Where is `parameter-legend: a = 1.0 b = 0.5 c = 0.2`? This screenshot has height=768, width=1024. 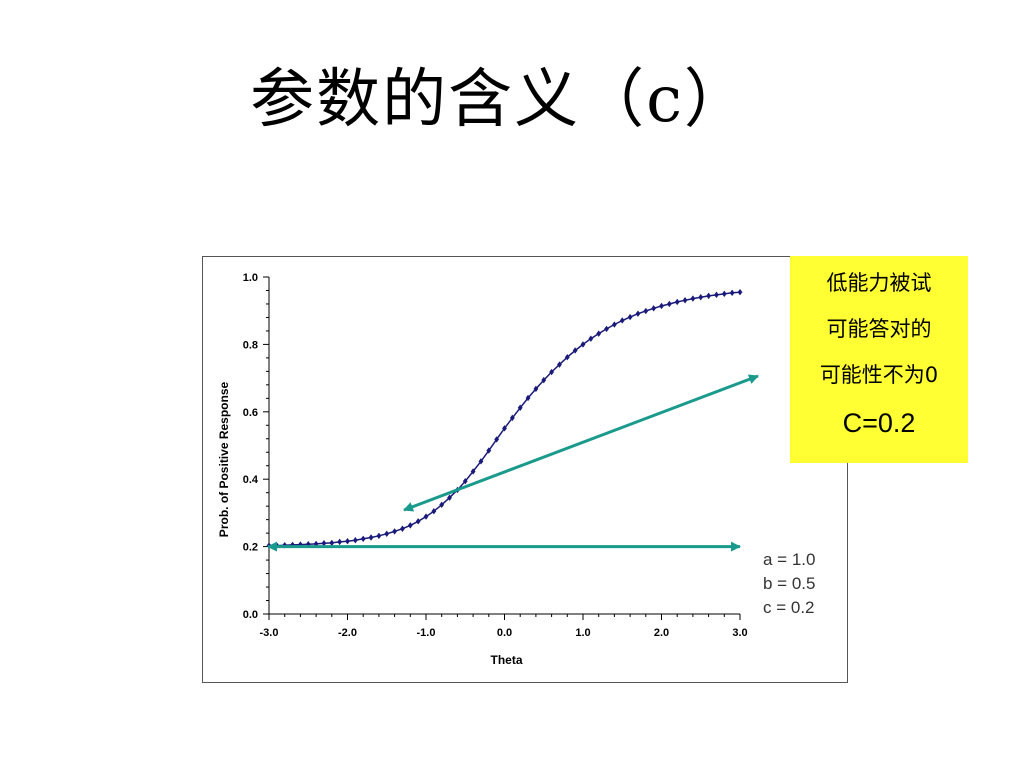 parameter-legend: a = 1.0 b = 0.5 c = 0.2 is located at coordinates (789, 584).